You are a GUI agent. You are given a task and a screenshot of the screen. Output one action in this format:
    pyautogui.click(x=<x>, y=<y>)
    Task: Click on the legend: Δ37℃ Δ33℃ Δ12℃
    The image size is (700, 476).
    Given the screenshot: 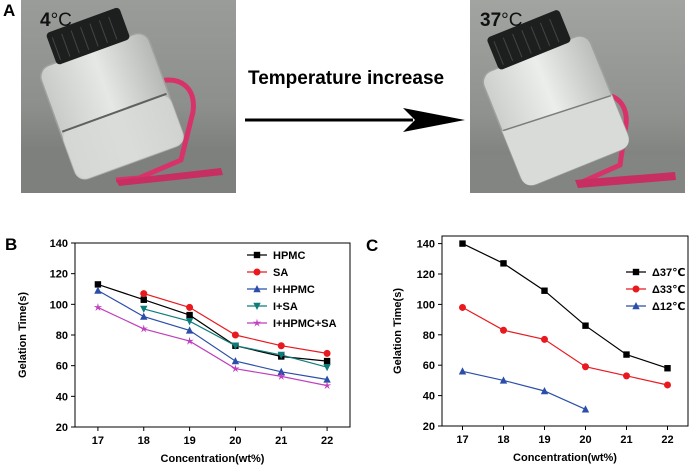 What is the action you would take?
    pyautogui.click(x=655, y=290)
    